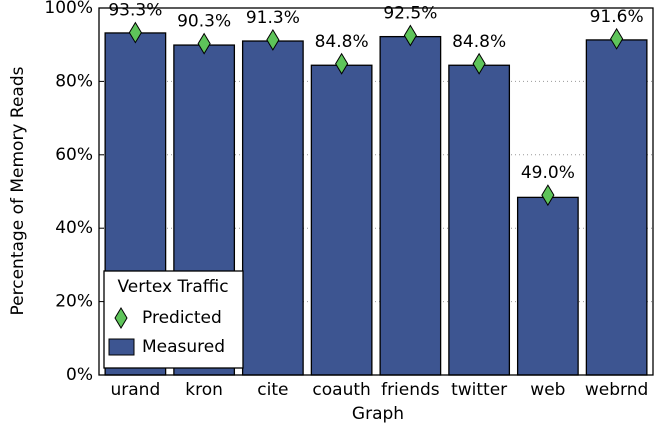  What do you see at coordinates (74, 228) in the screenshot?
I see `y-tick-label: 40%` at bounding box center [74, 228].